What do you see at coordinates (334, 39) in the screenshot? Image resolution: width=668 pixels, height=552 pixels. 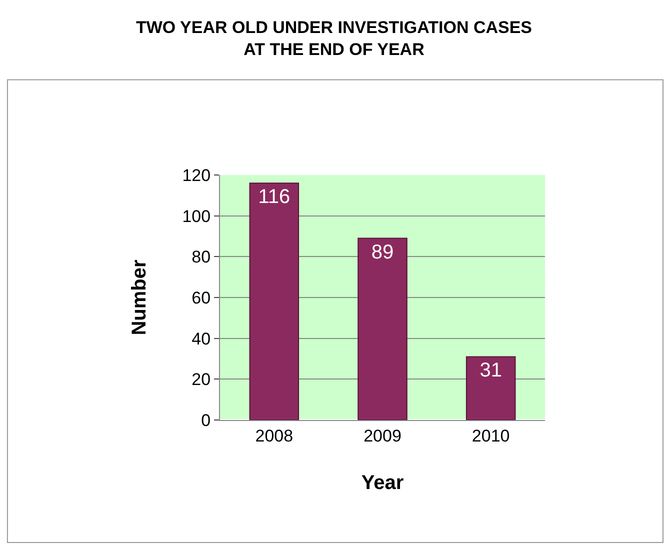 I see `chart-title: TWO YEAR OLD UNDER INVESTIGATION CASES AT THE END OF YEAR` at bounding box center [334, 39].